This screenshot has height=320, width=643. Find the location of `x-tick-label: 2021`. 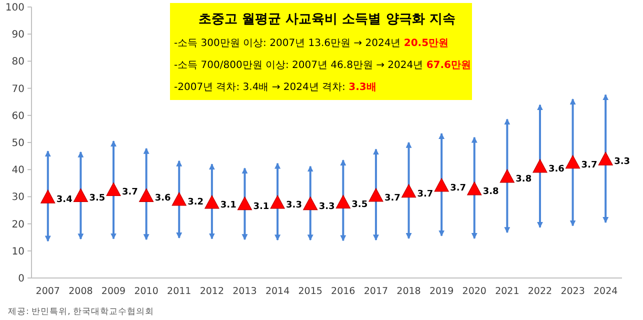

x-tick-label: 2021 is located at coordinates (507, 291).